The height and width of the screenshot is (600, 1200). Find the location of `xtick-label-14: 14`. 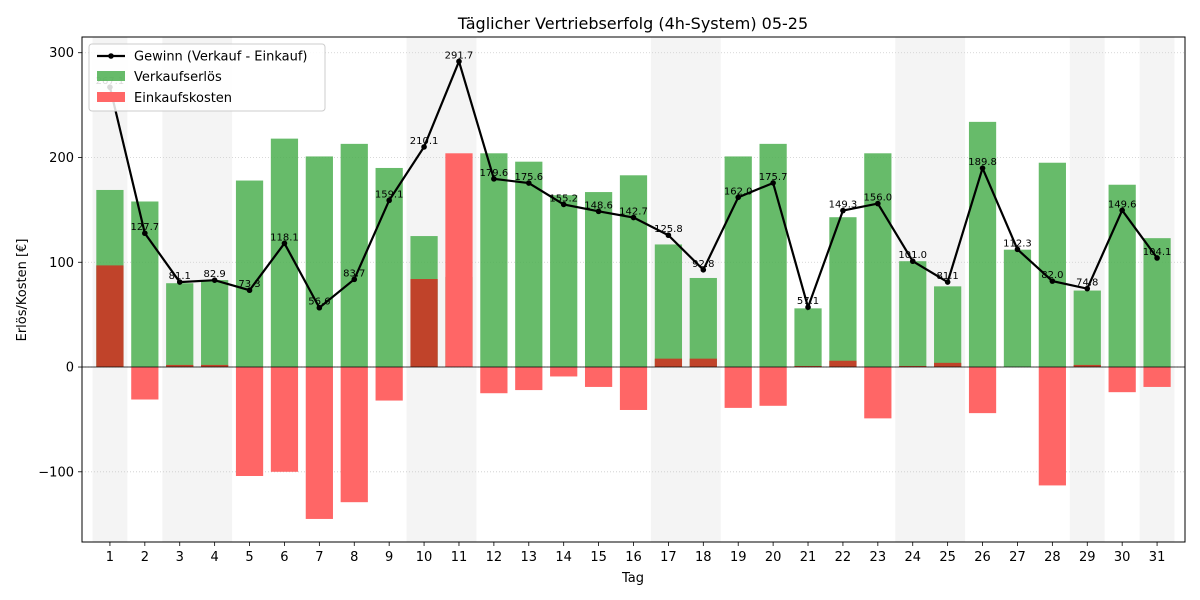

xtick-label-14: 14 is located at coordinates (563, 557).